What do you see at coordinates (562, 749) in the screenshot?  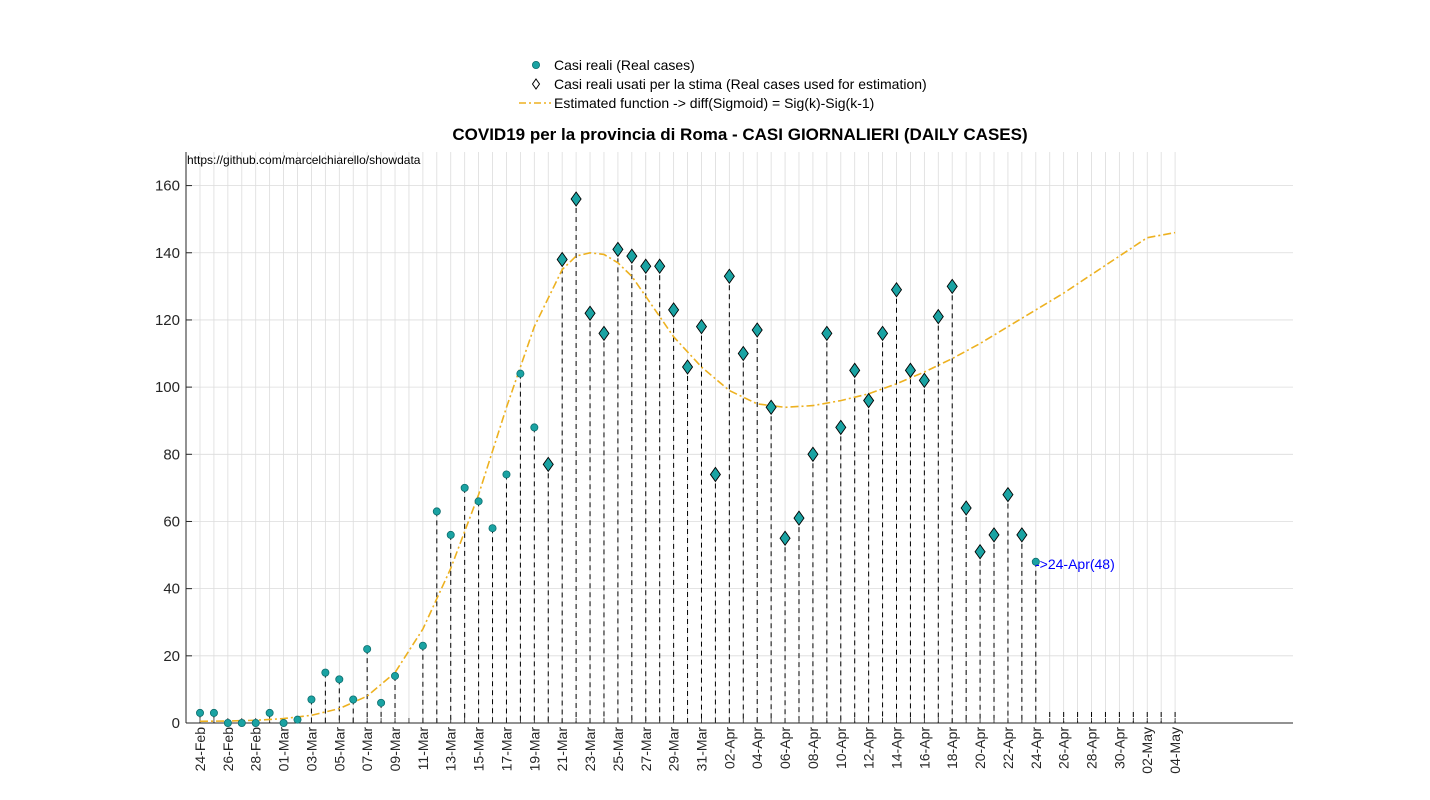 I see `x-tick-label: 21-Mar` at bounding box center [562, 749].